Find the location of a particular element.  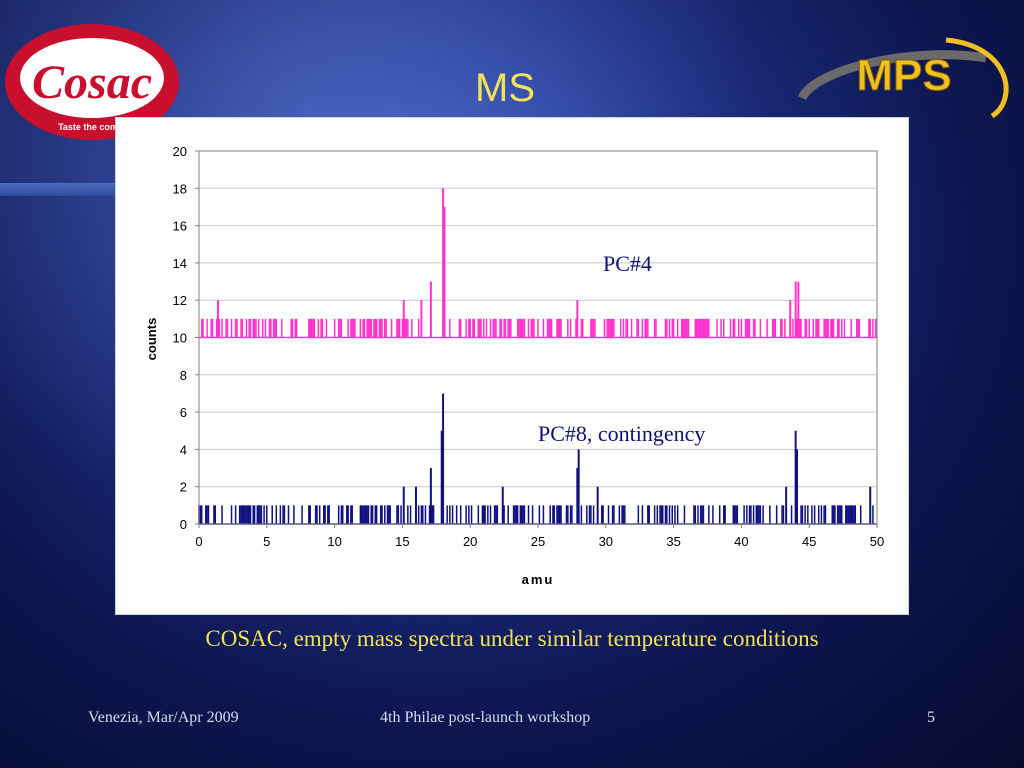

mps-logo-text: MPS is located at coordinates (903, 75).